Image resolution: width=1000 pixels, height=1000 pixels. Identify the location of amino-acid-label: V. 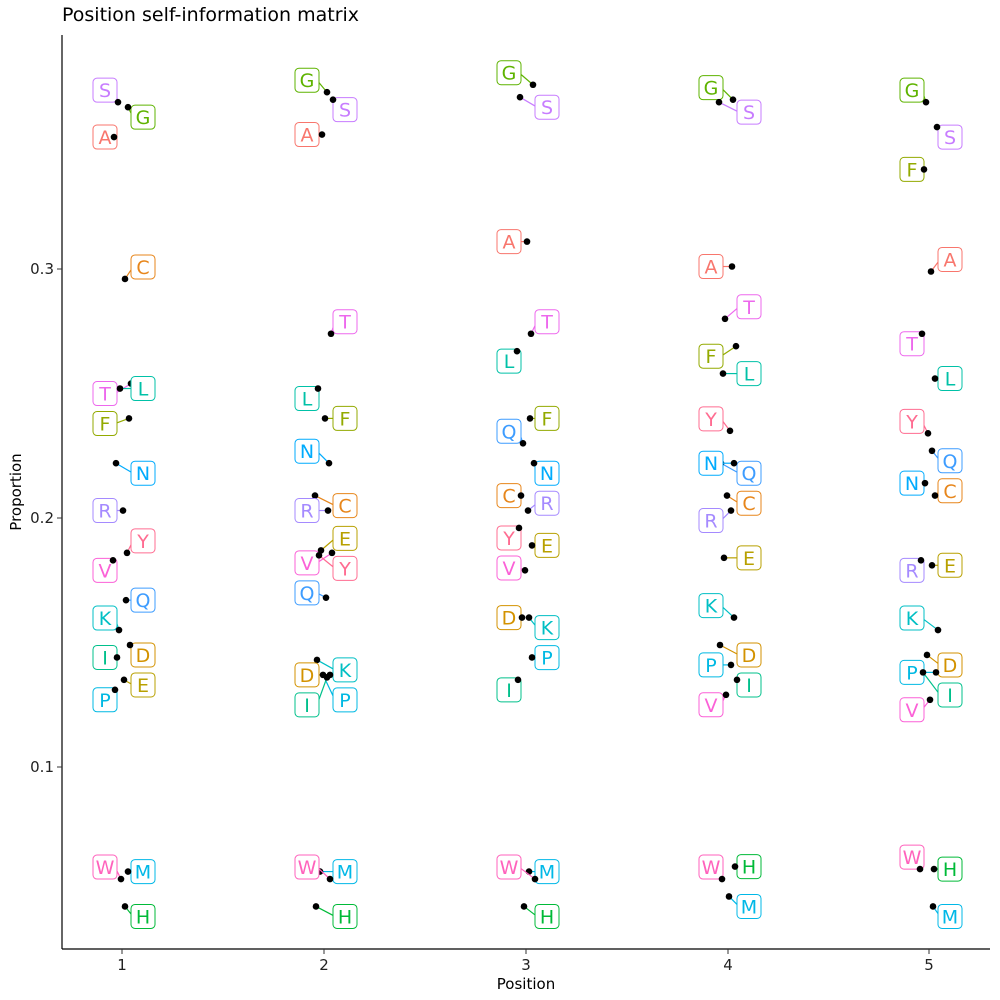
(509, 569).